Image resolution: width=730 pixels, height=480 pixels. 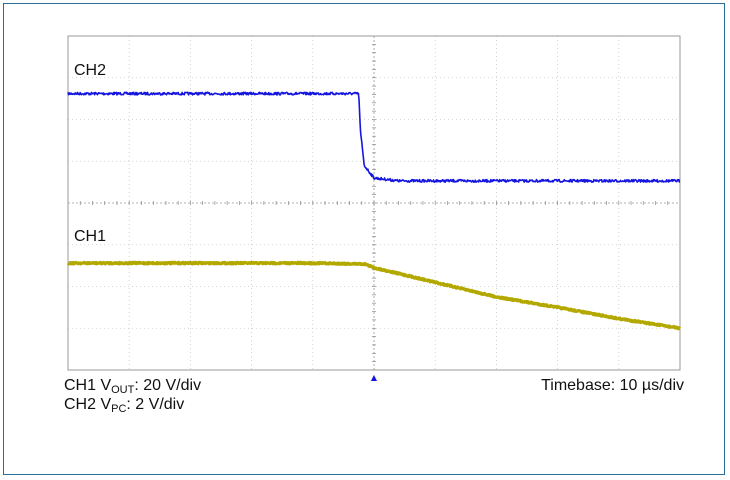 What do you see at coordinates (612, 385) in the screenshot?
I see `timebase-legend: Timebase: 10 µs/div` at bounding box center [612, 385].